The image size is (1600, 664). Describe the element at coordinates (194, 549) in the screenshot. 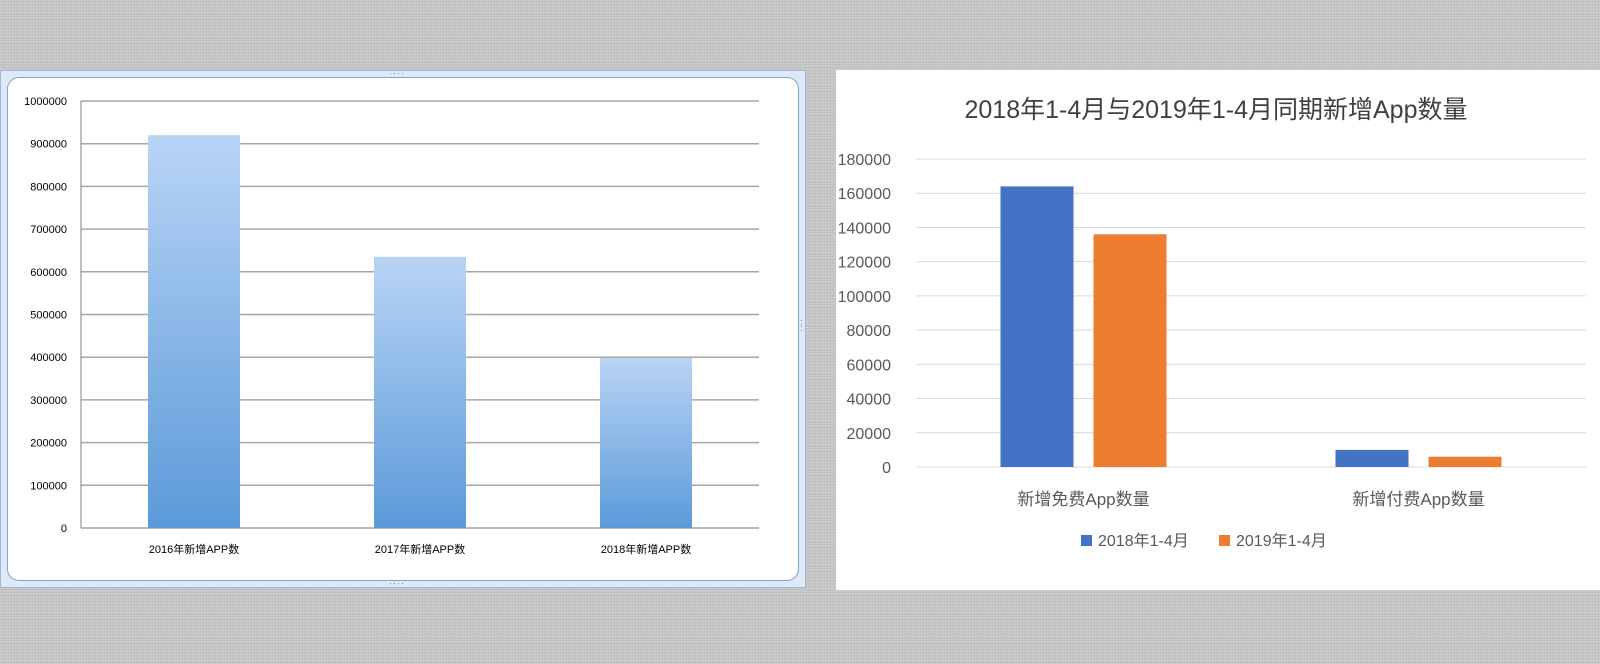

I see `x-tick-label: 2016年新增APP数` at that location.